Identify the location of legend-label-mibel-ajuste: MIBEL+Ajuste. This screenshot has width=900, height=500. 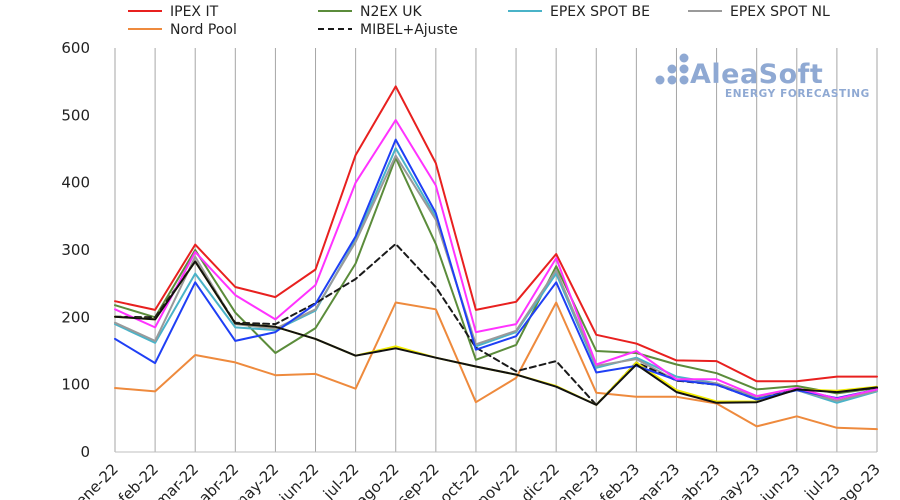
(409, 30).